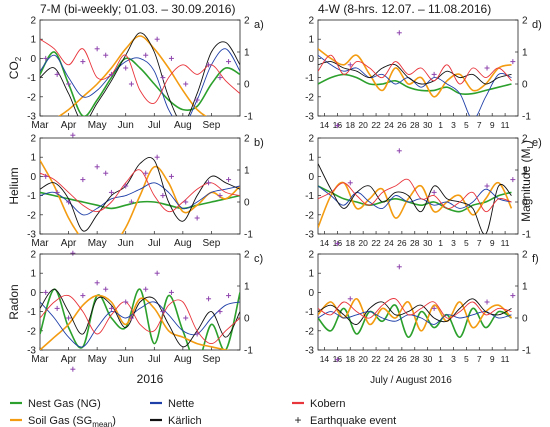  I want to click on y-tick-label: -2, so click(31, 97).